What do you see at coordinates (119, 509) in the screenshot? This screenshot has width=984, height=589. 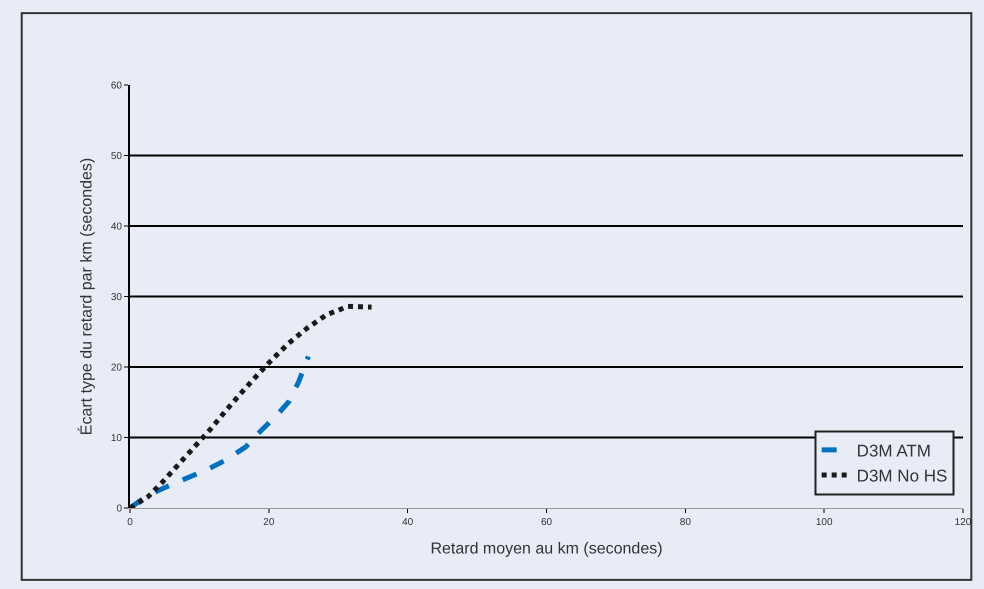 I see `y-tick-label: 0` at bounding box center [119, 509].